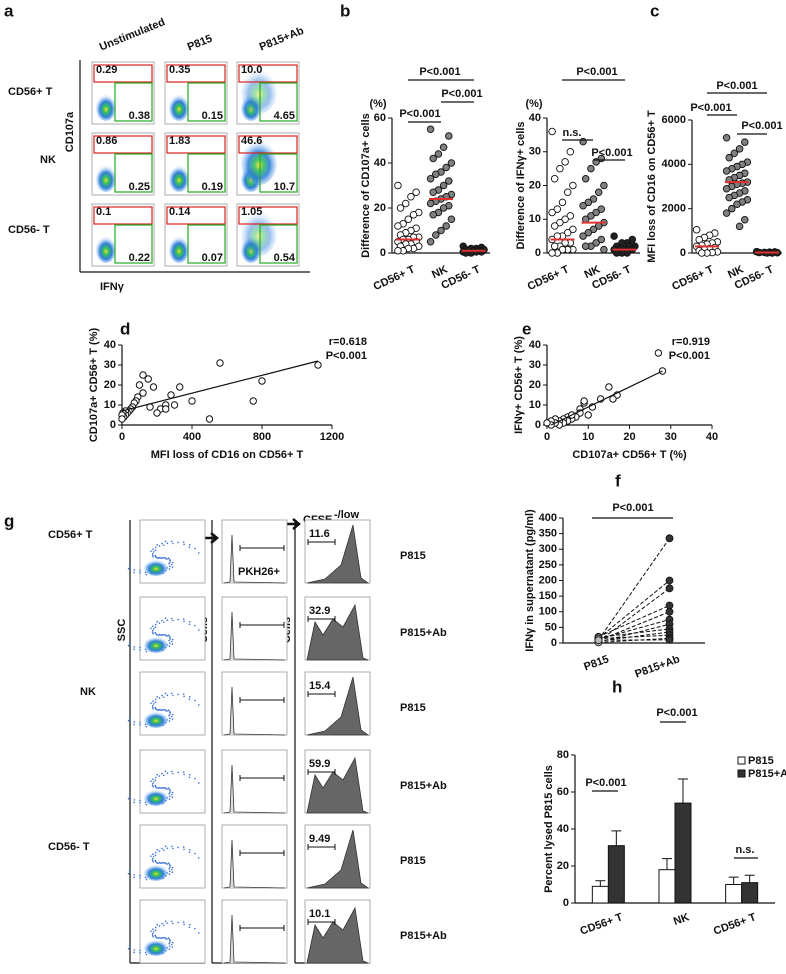 Image resolution: width=786 pixels, height=974 pixels. What do you see at coordinates (423, 786) in the screenshot?
I see `condition-label: P815+Ab` at bounding box center [423, 786].